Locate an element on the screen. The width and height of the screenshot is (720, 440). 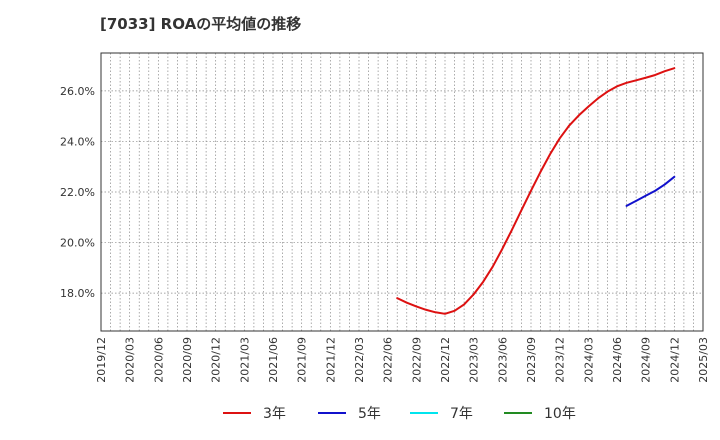
chart-title: [7033] ROAの平均値の推移 is located at coordinates (201, 24).